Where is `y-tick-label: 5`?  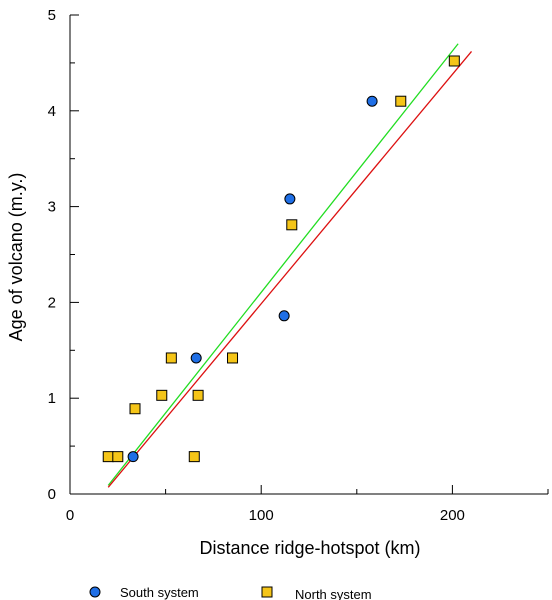
y-tick-label: 5 is located at coordinates (52, 15).